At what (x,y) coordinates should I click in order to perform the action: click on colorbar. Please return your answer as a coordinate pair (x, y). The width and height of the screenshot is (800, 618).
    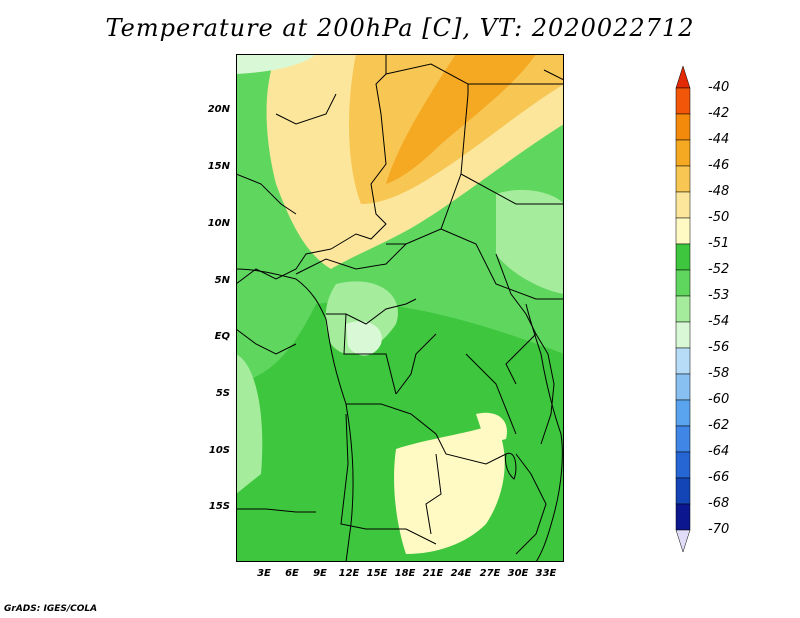
    Looking at the image, I should click on (683, 309).